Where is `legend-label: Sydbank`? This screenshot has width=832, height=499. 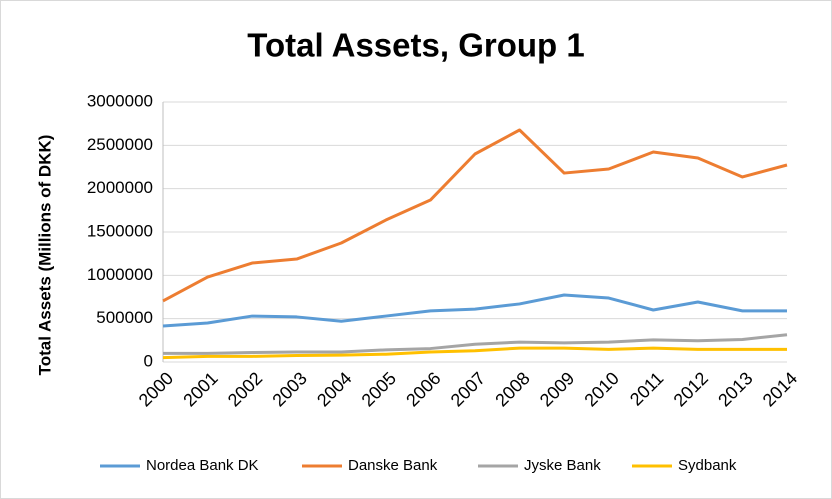 legend-label: Sydbank is located at coordinates (707, 465).